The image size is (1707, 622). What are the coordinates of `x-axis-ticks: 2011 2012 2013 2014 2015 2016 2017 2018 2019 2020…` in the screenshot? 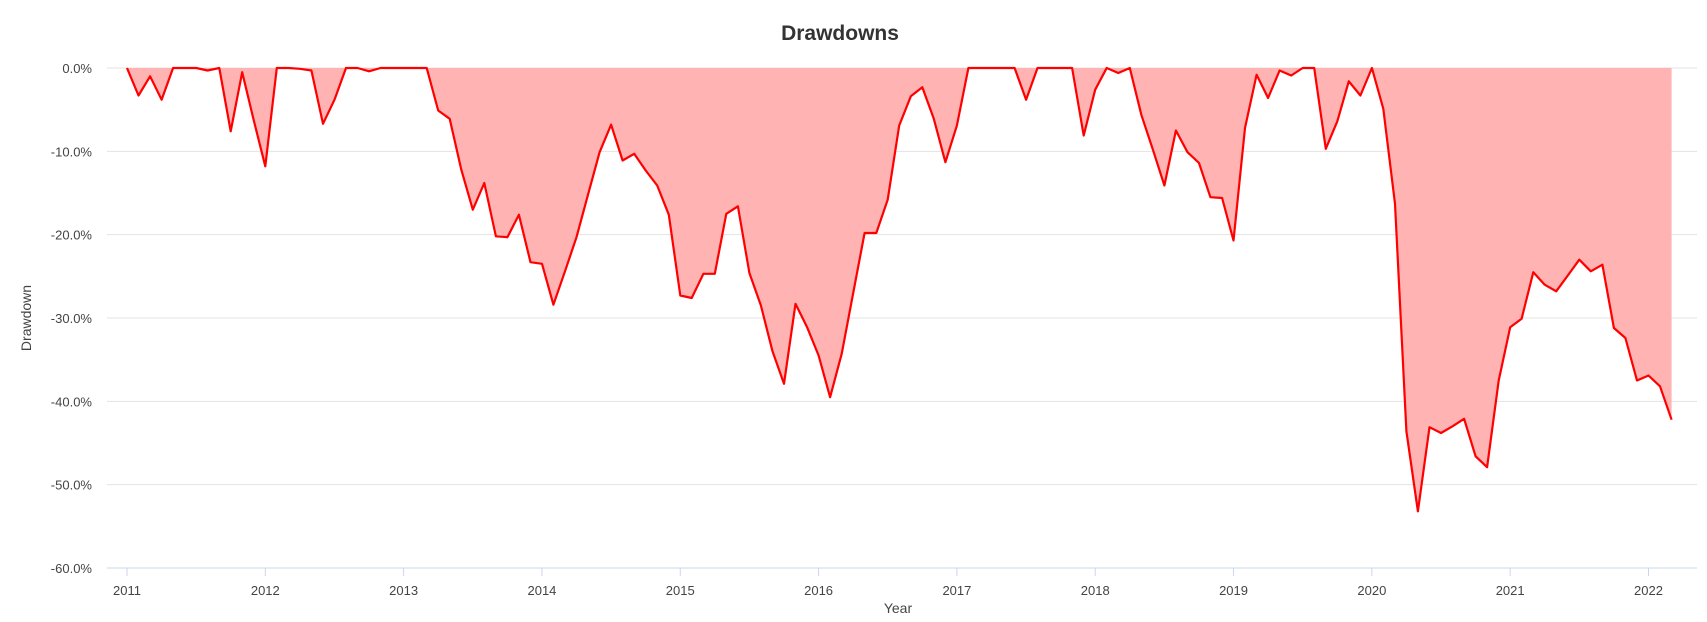 It's located at (888, 583).